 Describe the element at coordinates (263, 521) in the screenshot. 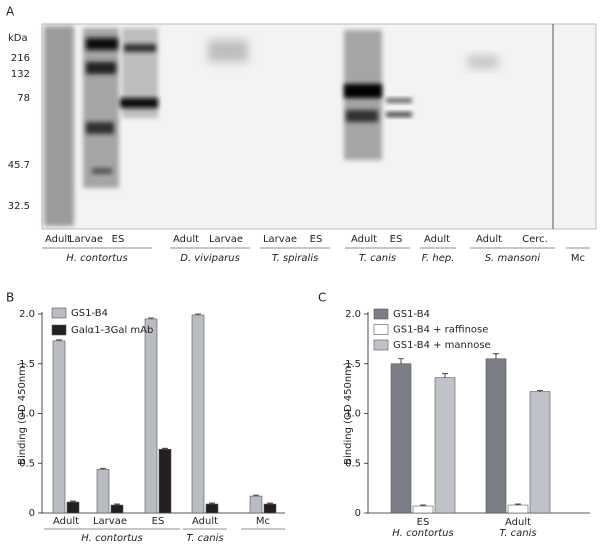

I see `x-tick-label: Mc` at that location.